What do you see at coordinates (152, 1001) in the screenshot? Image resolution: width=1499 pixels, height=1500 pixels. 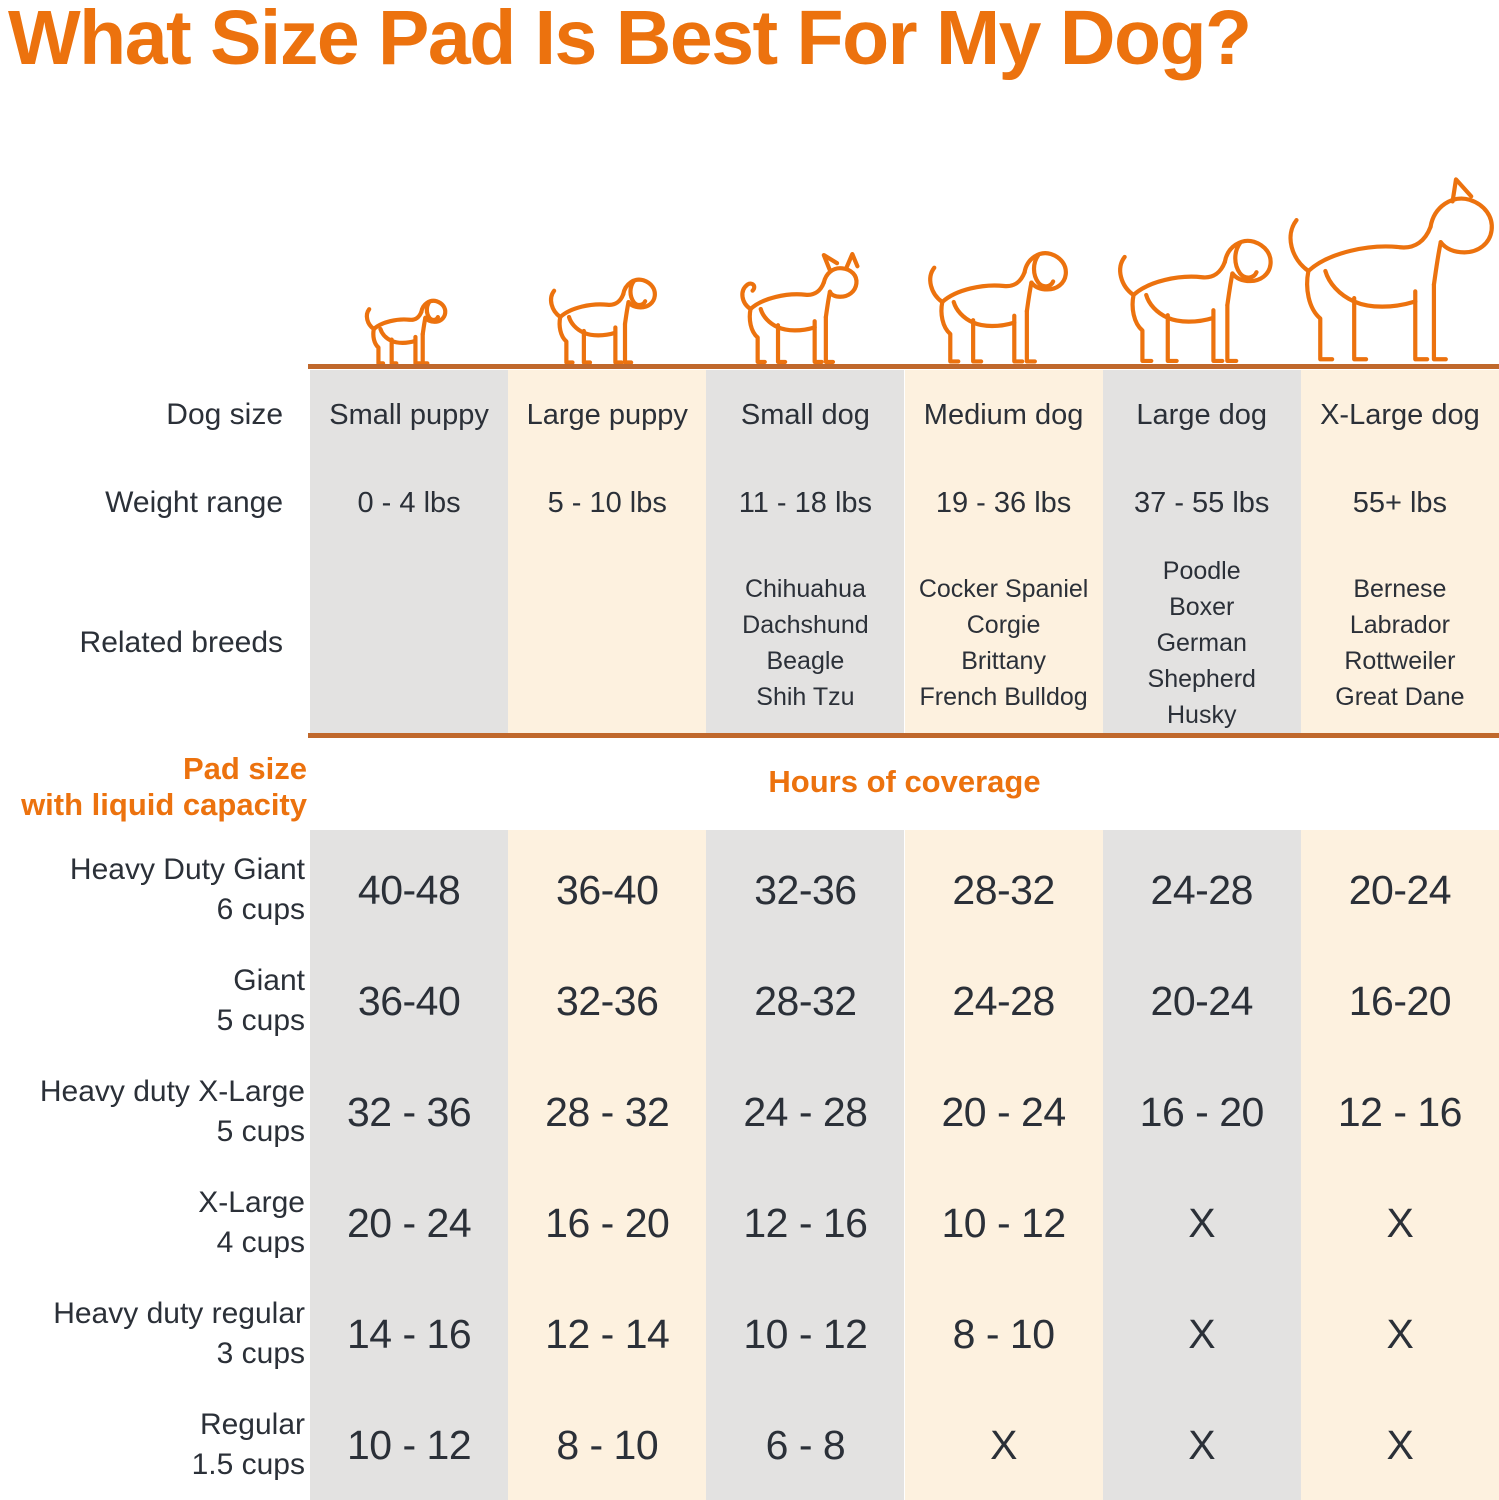 I see `pad-row-label: Giant 5 cups` at bounding box center [152, 1001].